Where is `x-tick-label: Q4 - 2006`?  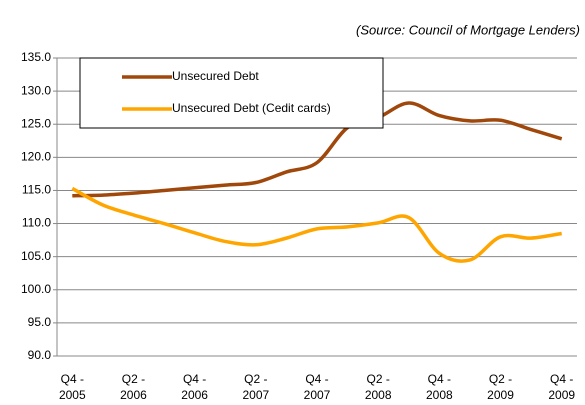 x-tick-label: Q4 - 2006 is located at coordinates (194, 387).